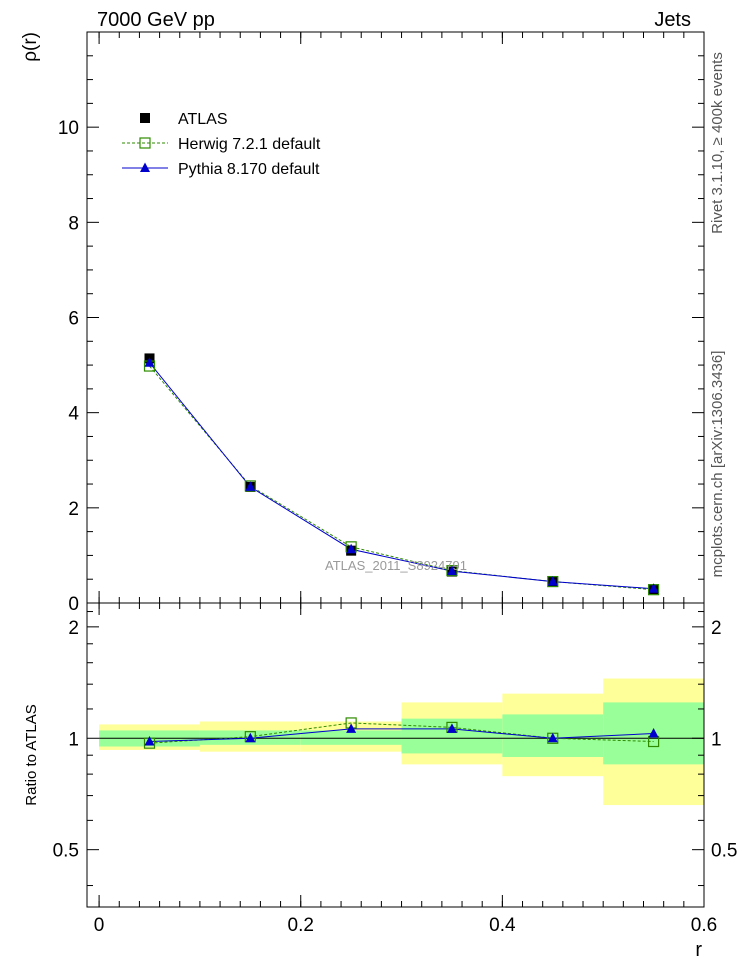 Image resolution: width=746 pixels, height=972 pixels. I want to click on ratio-ylabel: Ratio to ATLAS, so click(31, 754).